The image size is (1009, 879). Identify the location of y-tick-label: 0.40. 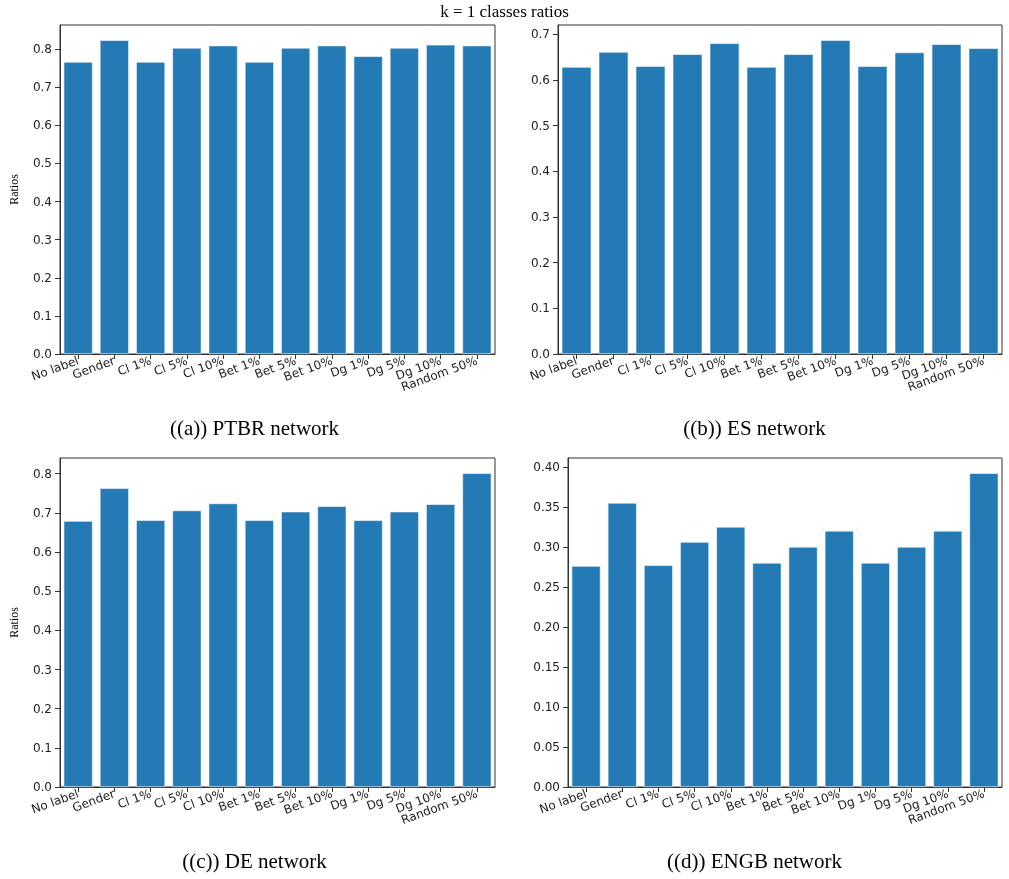
(546, 466).